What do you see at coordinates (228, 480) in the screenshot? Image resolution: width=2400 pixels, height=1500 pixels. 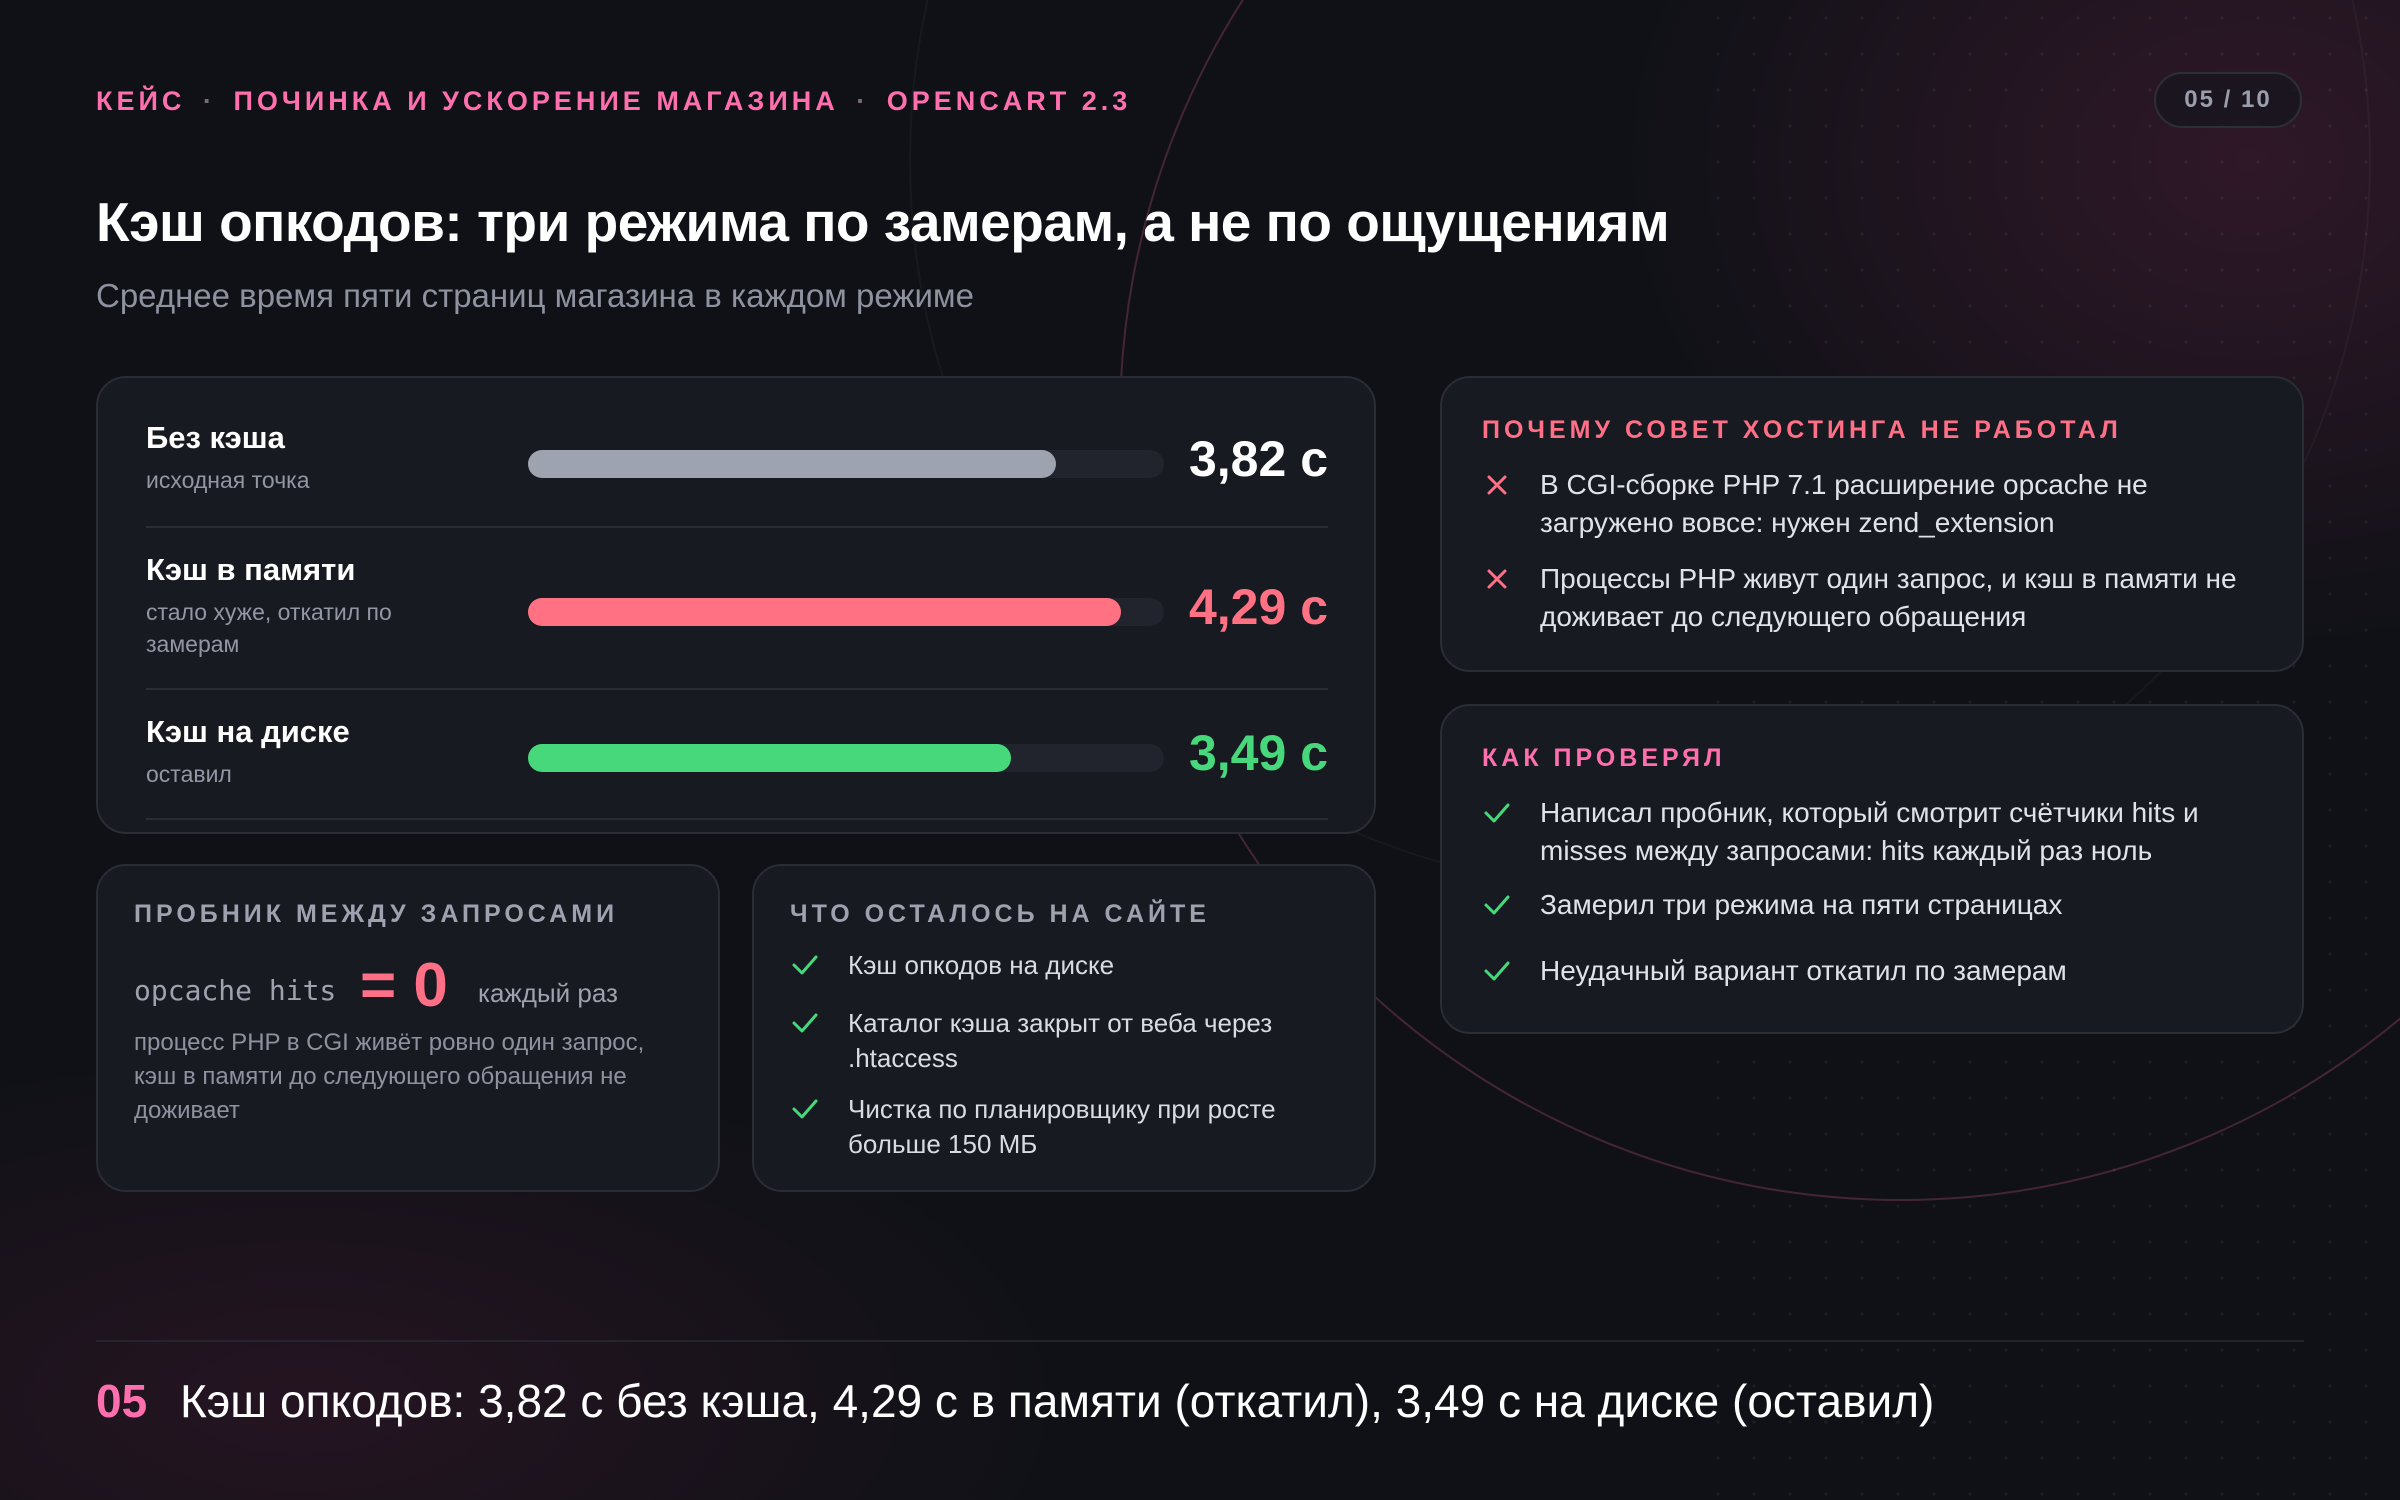 I see `bar-note: исходная точка` at bounding box center [228, 480].